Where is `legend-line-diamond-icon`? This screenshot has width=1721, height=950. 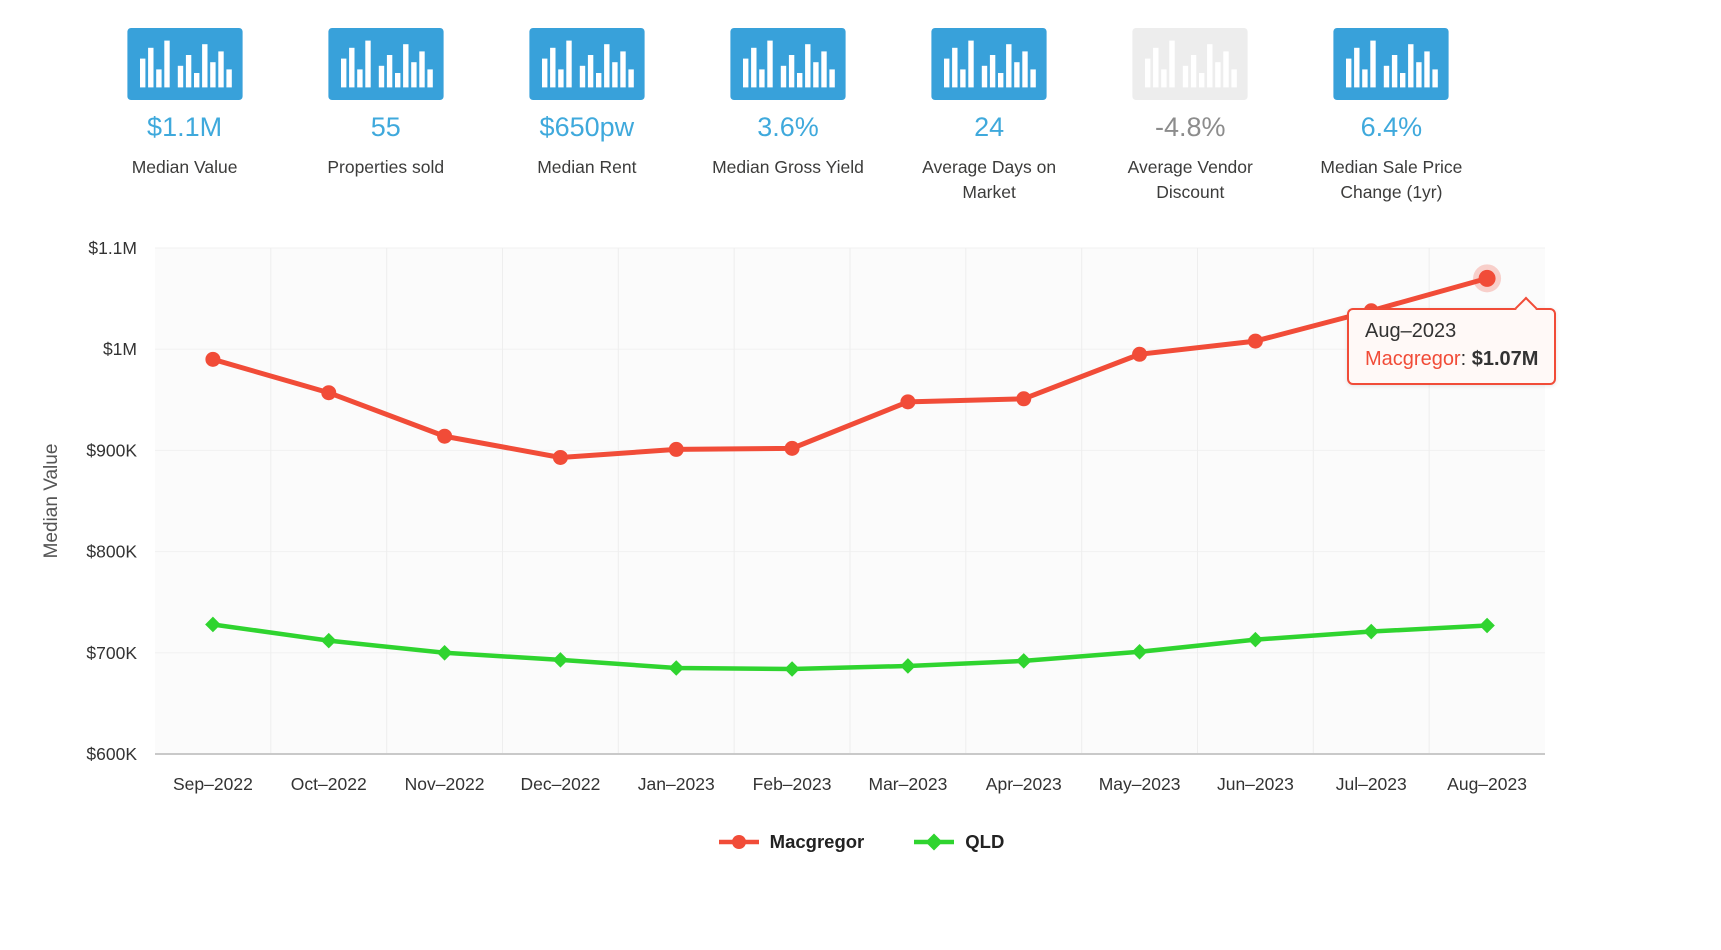 legend-line-diamond-icon is located at coordinates (934, 842).